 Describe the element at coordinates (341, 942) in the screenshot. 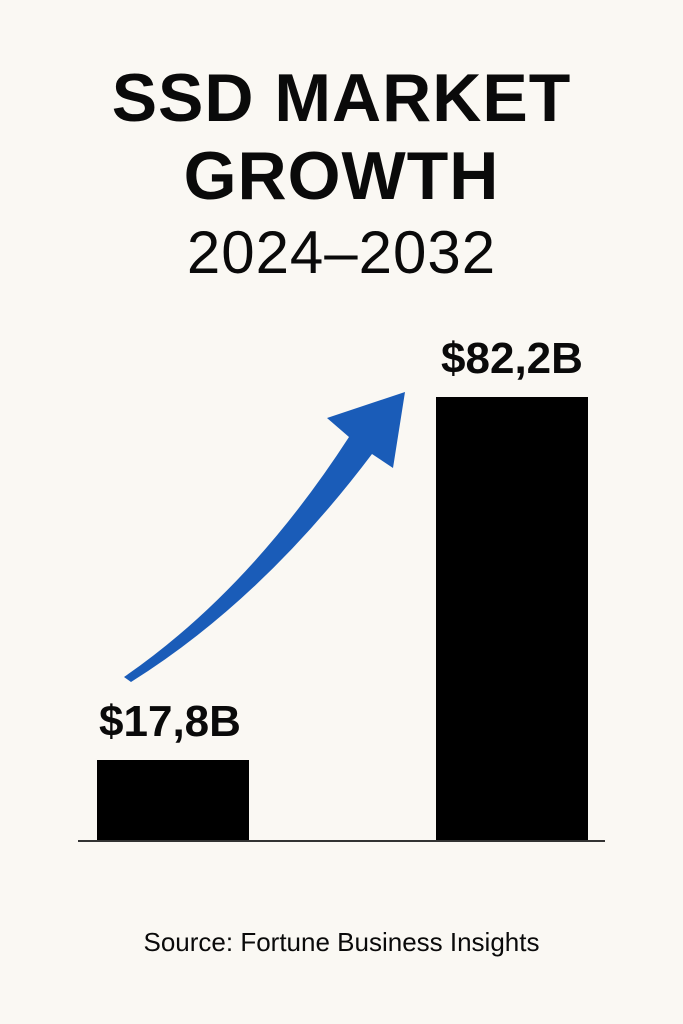

I see `source-note: Source: Fortune Business Insights` at that location.